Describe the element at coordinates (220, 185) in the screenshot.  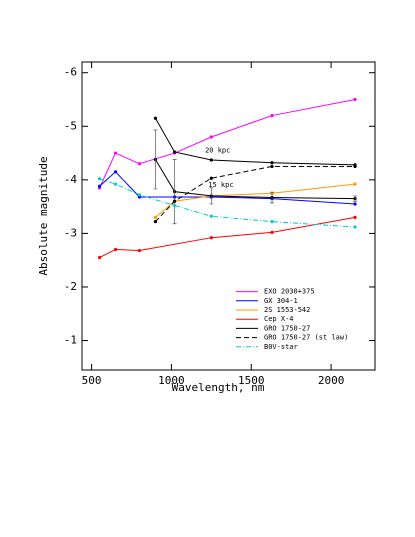
I see `annotation: 15 kpc` at that location.